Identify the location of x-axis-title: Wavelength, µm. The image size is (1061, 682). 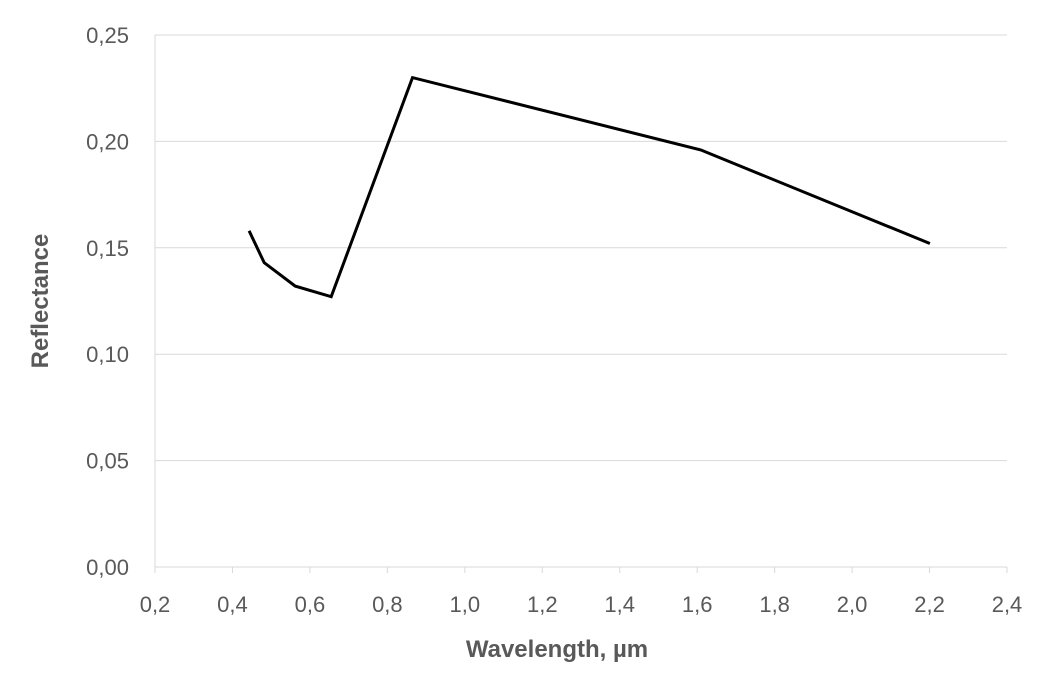
(557, 649).